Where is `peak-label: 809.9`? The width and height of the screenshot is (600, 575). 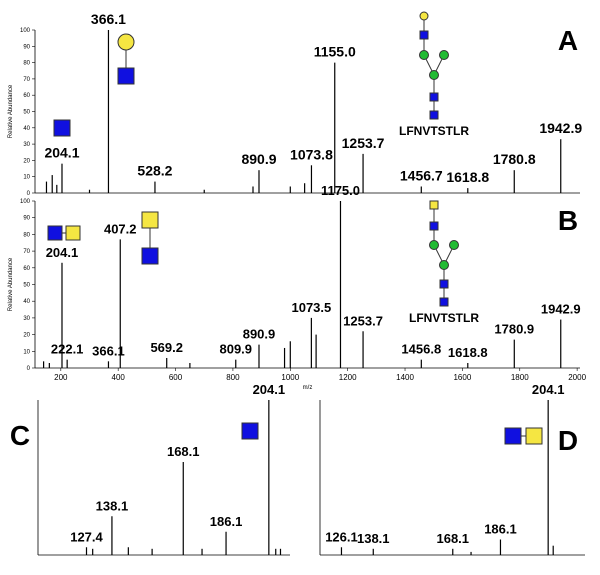
peak-label: 809.9 is located at coordinates (235, 349).